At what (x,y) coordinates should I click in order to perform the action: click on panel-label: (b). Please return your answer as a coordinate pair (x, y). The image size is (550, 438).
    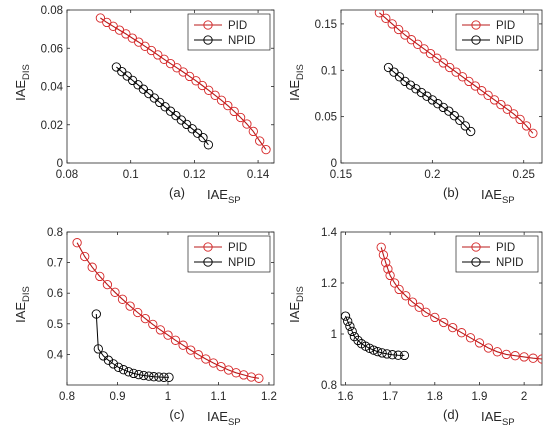
    Looking at the image, I should click on (451, 192).